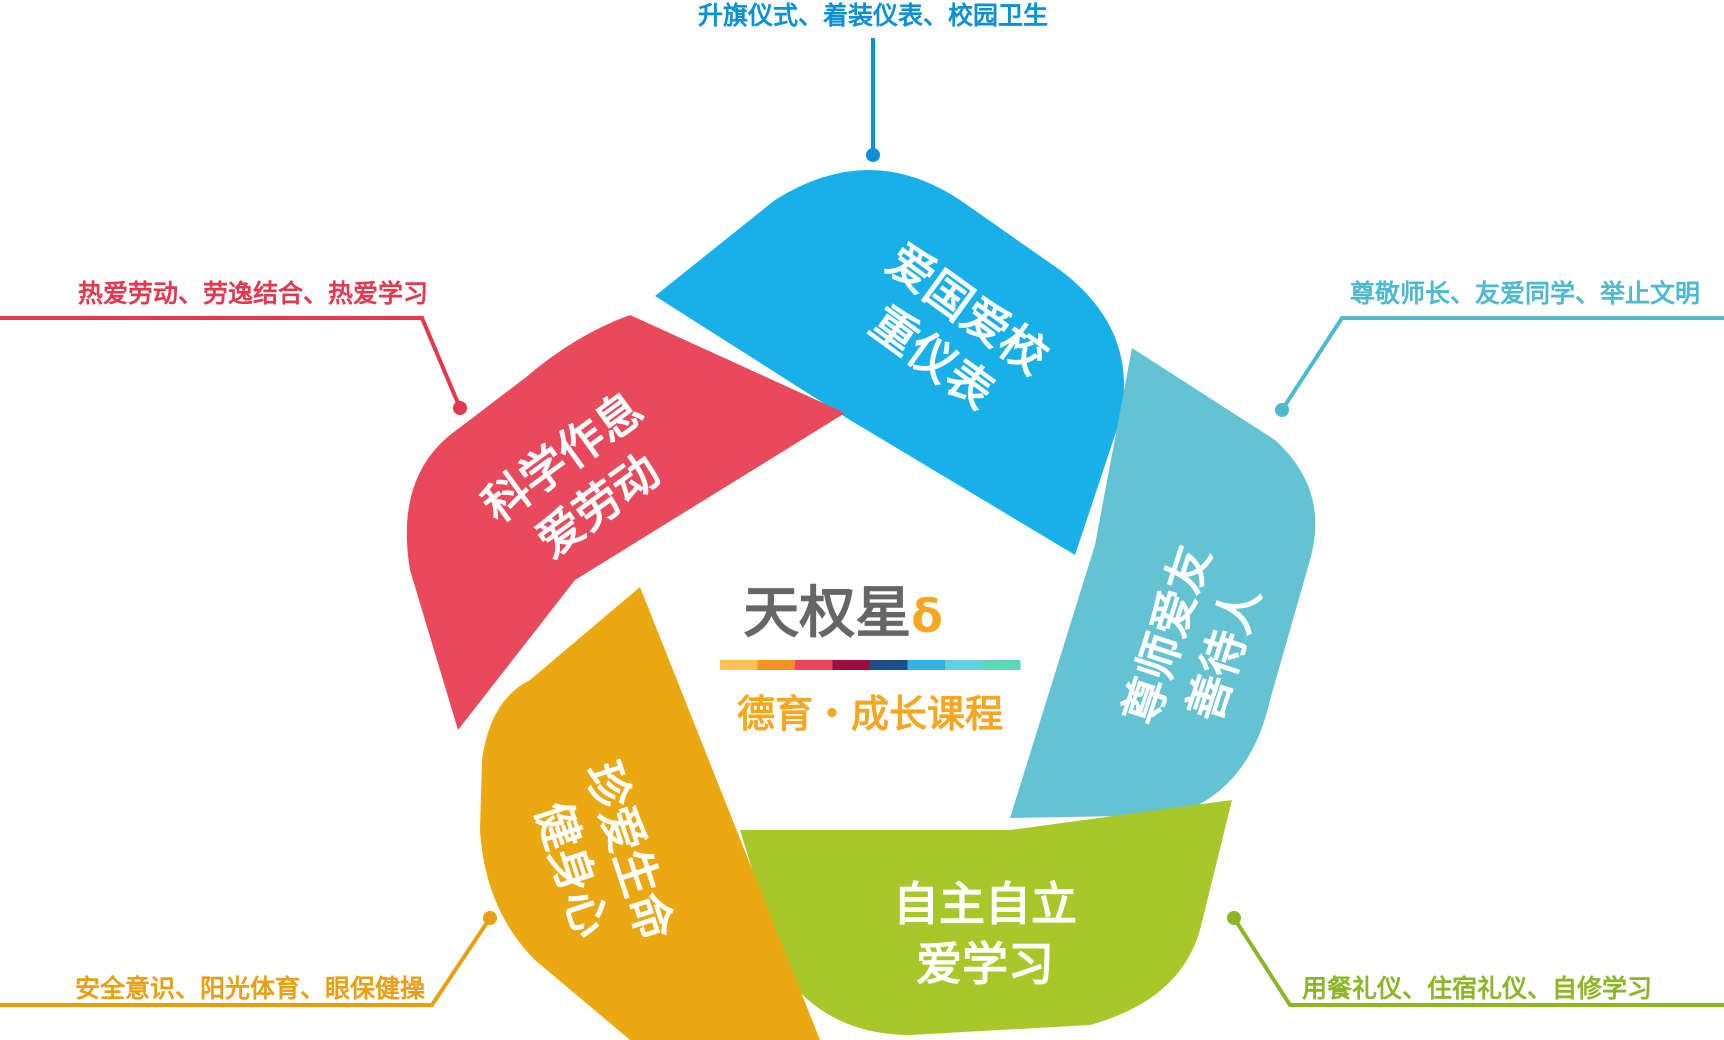 The image size is (1724, 1040). What do you see at coordinates (1499, 366) in the screenshot?
I see `callout-teal-connector` at bounding box center [1499, 366].